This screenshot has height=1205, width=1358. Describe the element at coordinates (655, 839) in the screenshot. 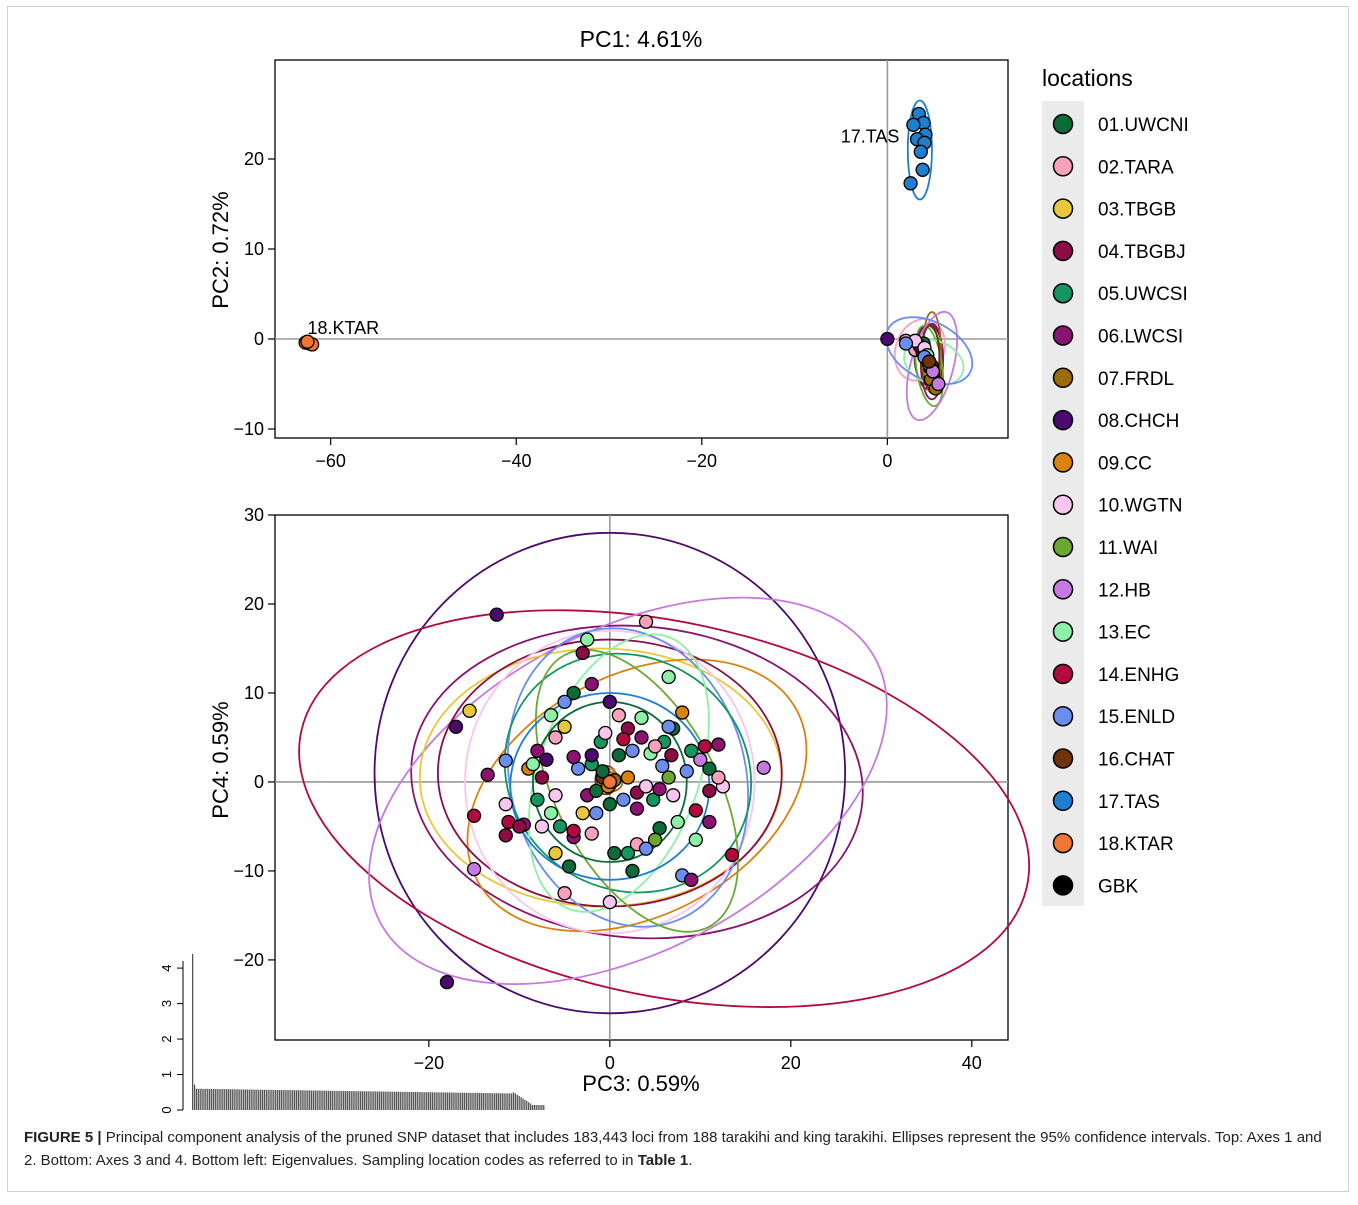

I see `point-11-wai` at that location.